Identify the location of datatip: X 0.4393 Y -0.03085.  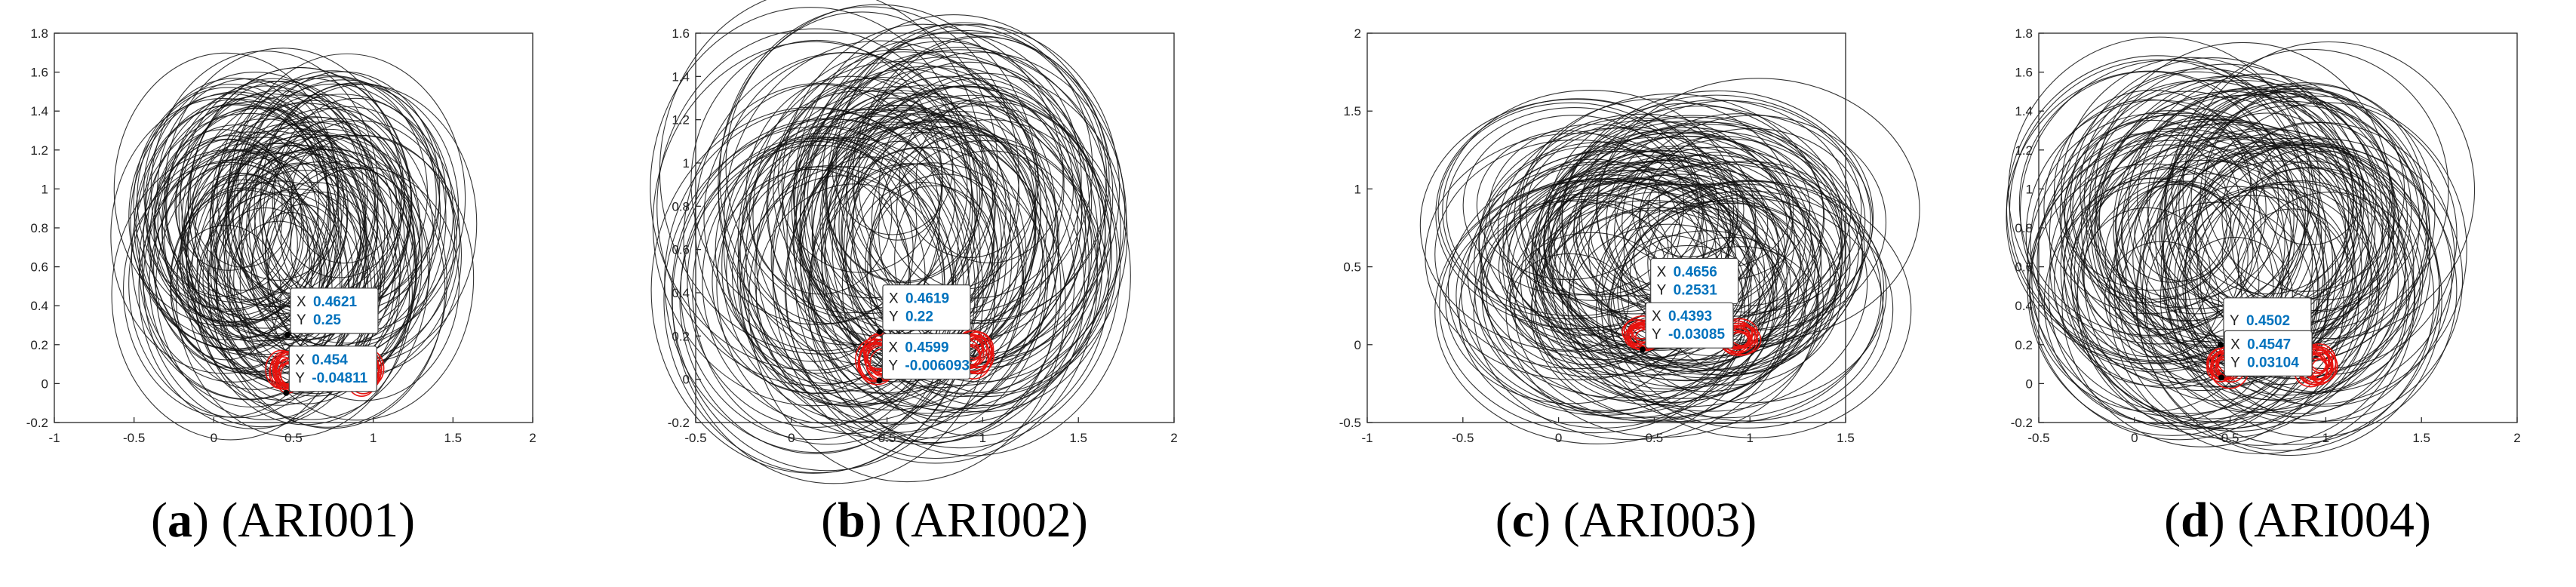
(1687, 327).